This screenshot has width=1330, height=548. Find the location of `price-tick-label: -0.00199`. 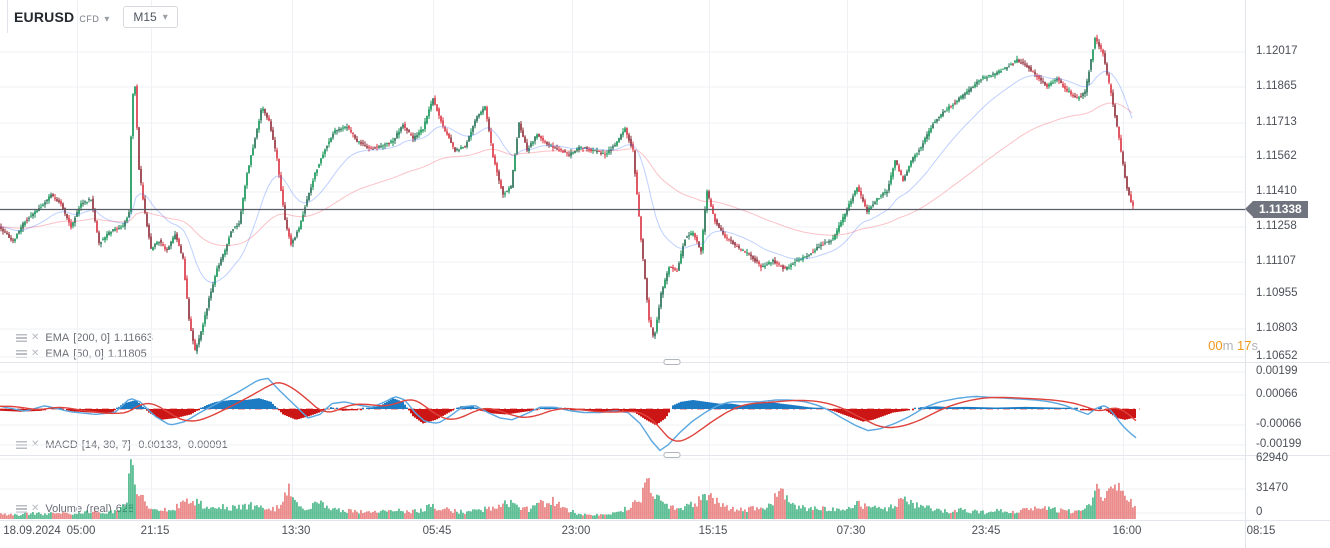

price-tick-label: -0.00199 is located at coordinates (1279, 444).